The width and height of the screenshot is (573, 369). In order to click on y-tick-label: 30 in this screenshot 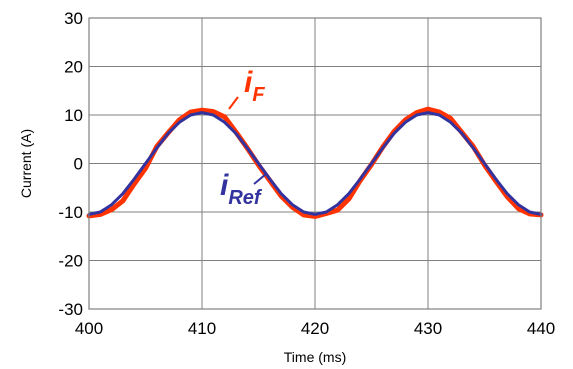, I will do `click(73, 18)`.